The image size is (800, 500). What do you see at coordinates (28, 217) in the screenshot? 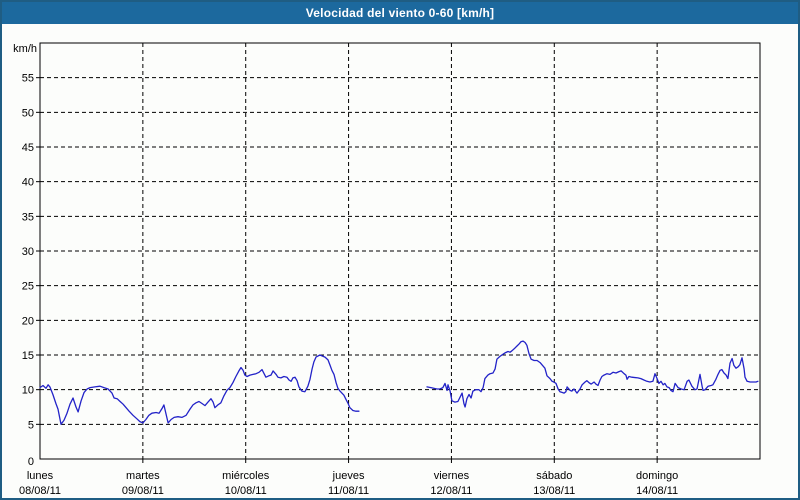
I see `y-tick-label: 35` at bounding box center [28, 217].